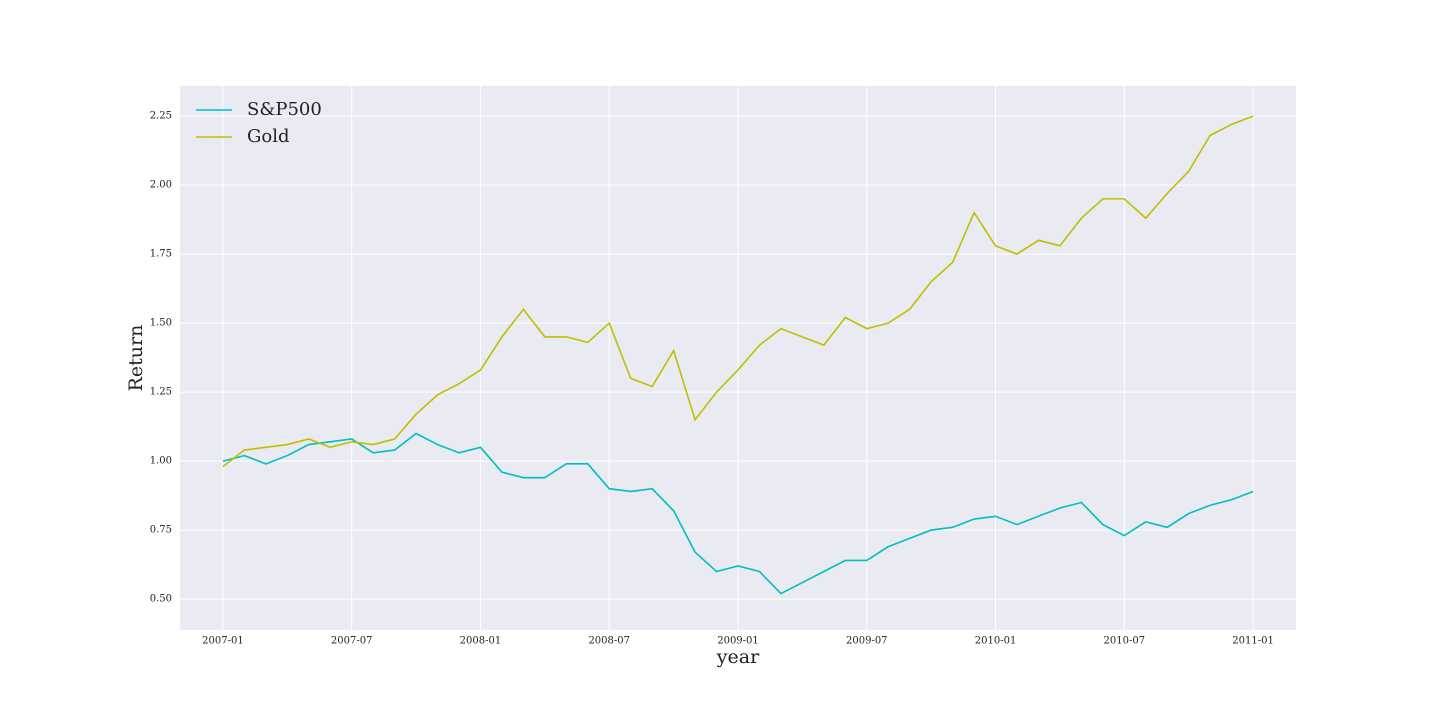 The image size is (1440, 720). I want to click on y-tick-label: 1.00, so click(161, 461).